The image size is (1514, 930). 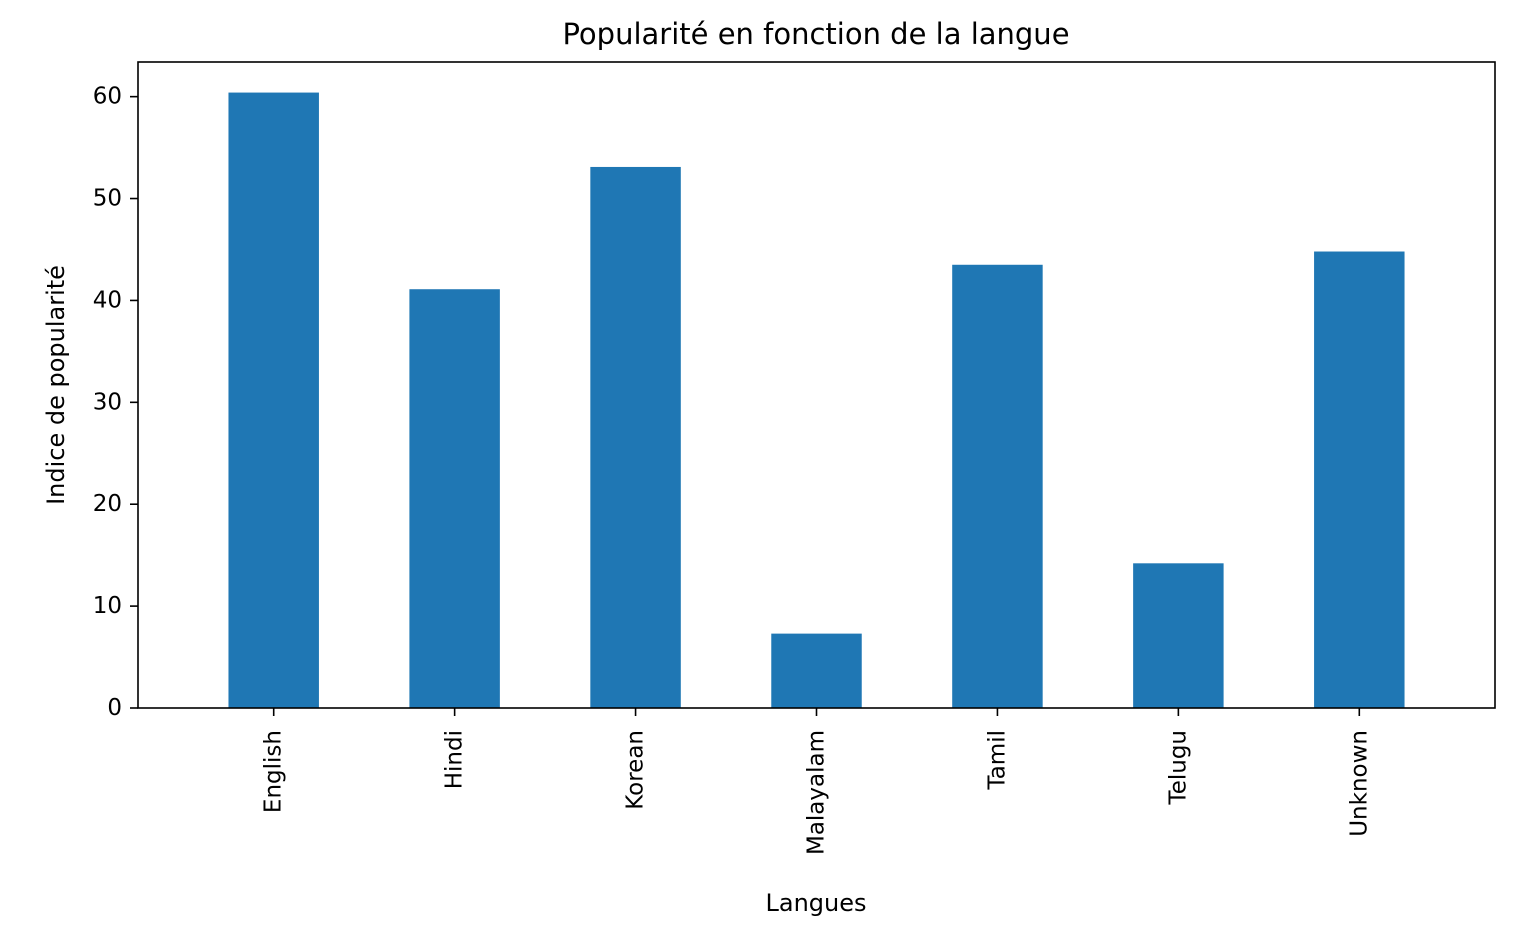 What do you see at coordinates (107, 504) in the screenshot?
I see `y-tick-label: 20` at bounding box center [107, 504].